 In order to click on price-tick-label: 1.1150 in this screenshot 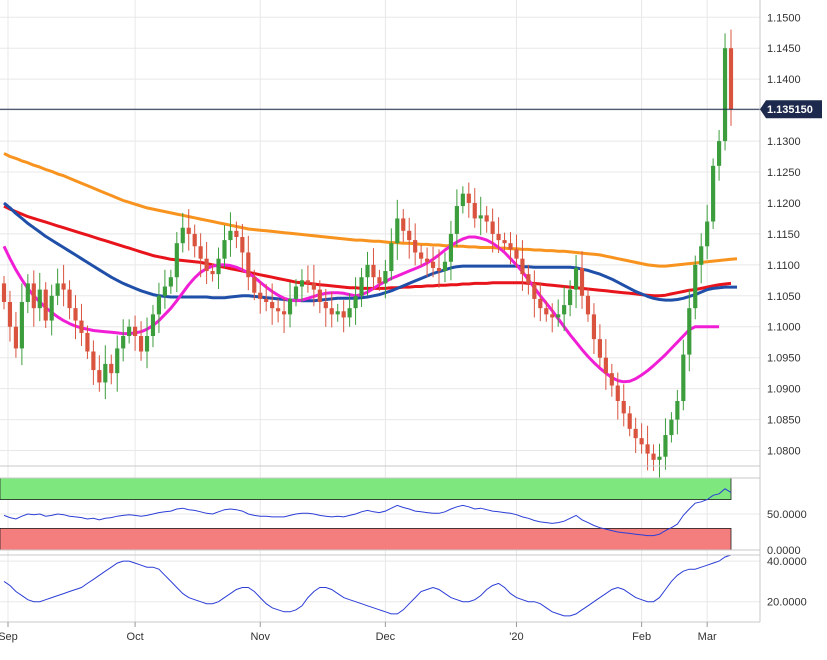, I will do `click(783, 235)`.